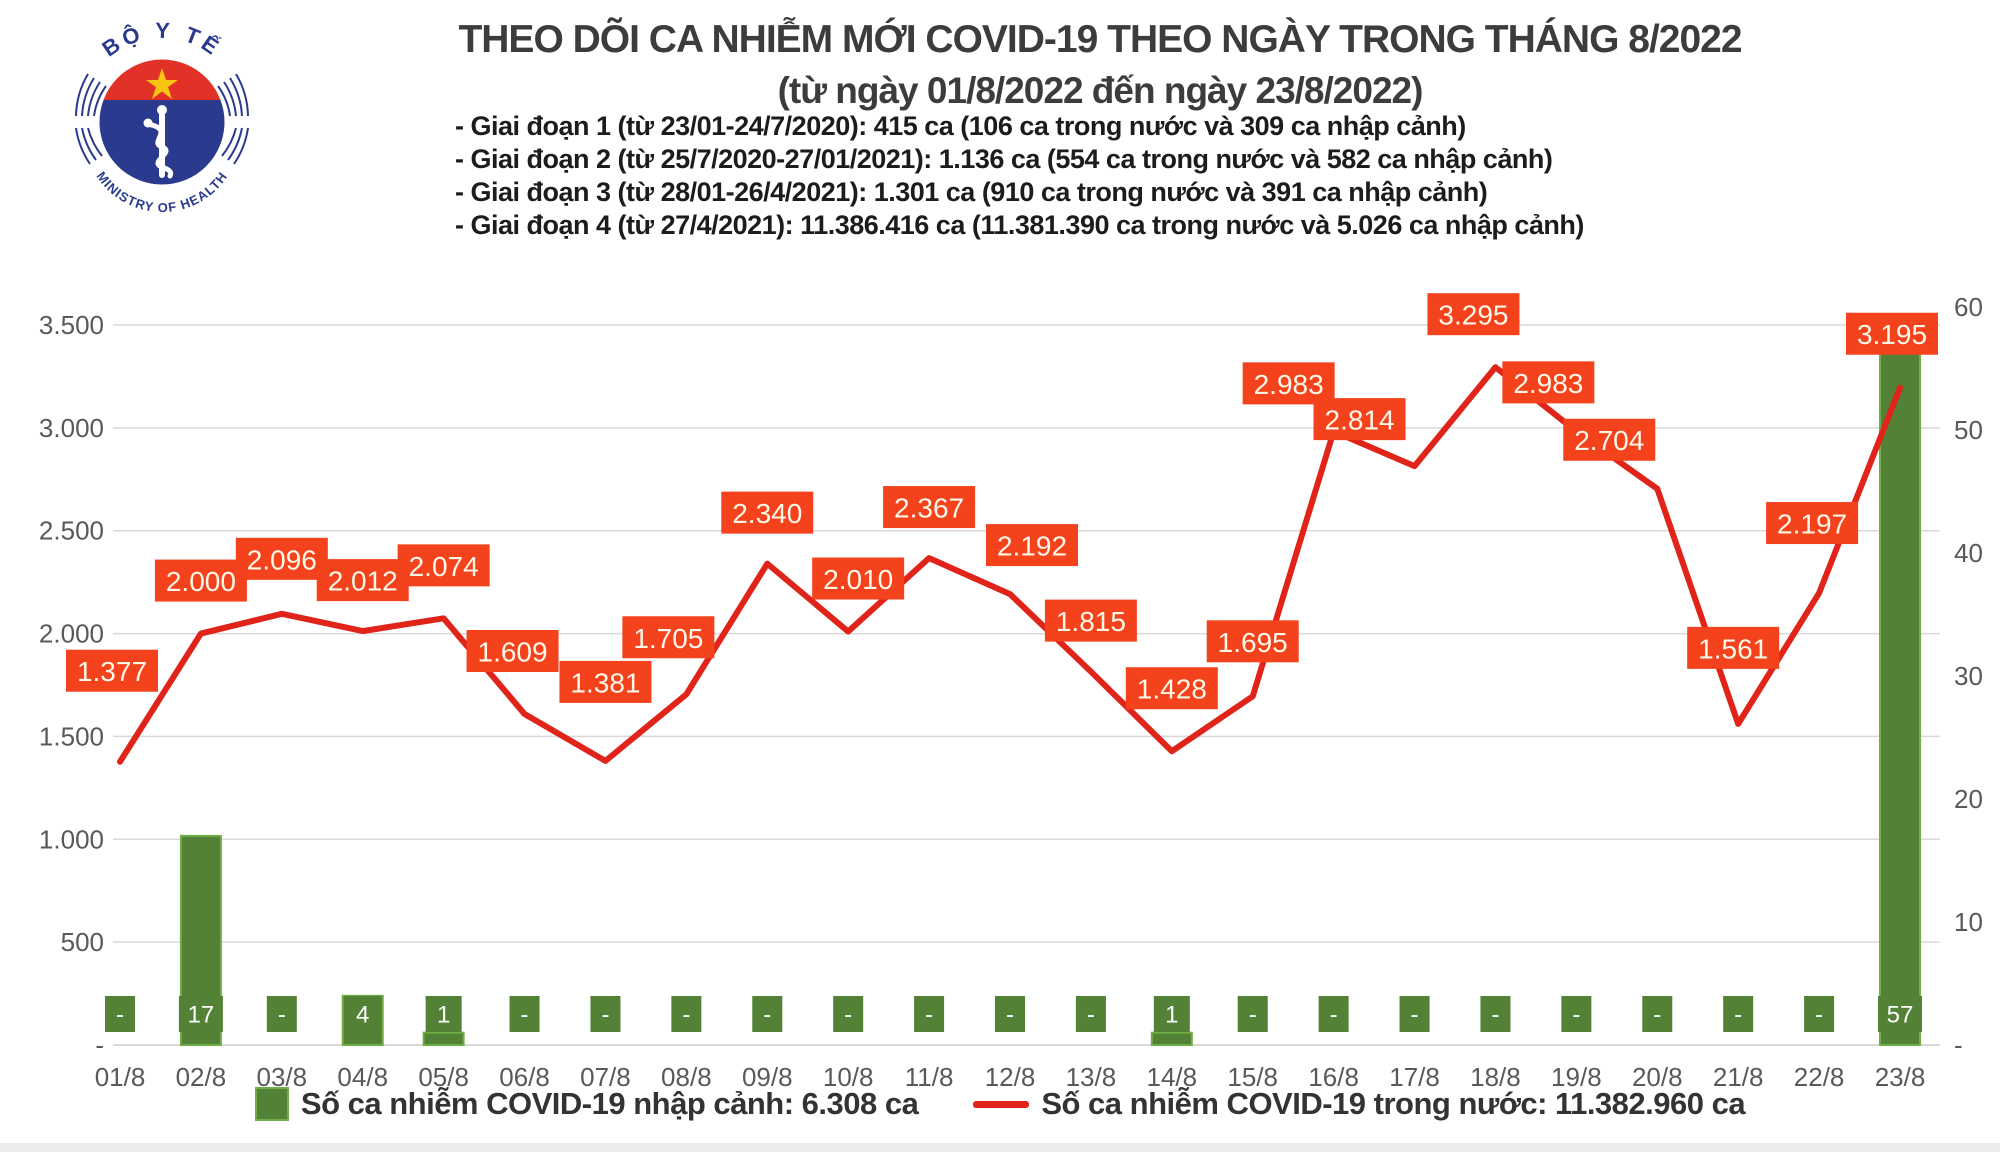 Image resolution: width=2000 pixels, height=1152 pixels. What do you see at coordinates (71, 634) in the screenshot?
I see `y-tick-label-left: 2.000` at bounding box center [71, 634].